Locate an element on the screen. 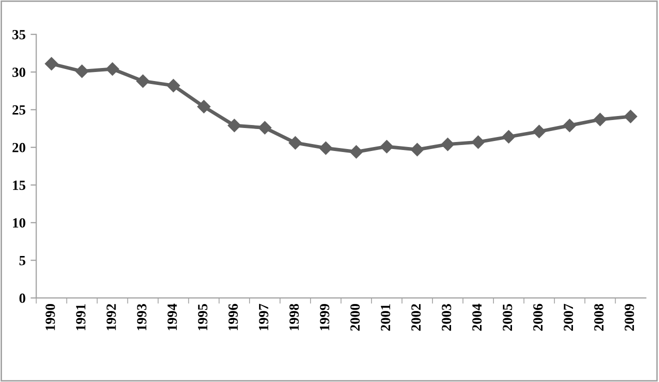 This screenshot has width=659, height=382. y-tick-label: 35 is located at coordinates (19, 35).